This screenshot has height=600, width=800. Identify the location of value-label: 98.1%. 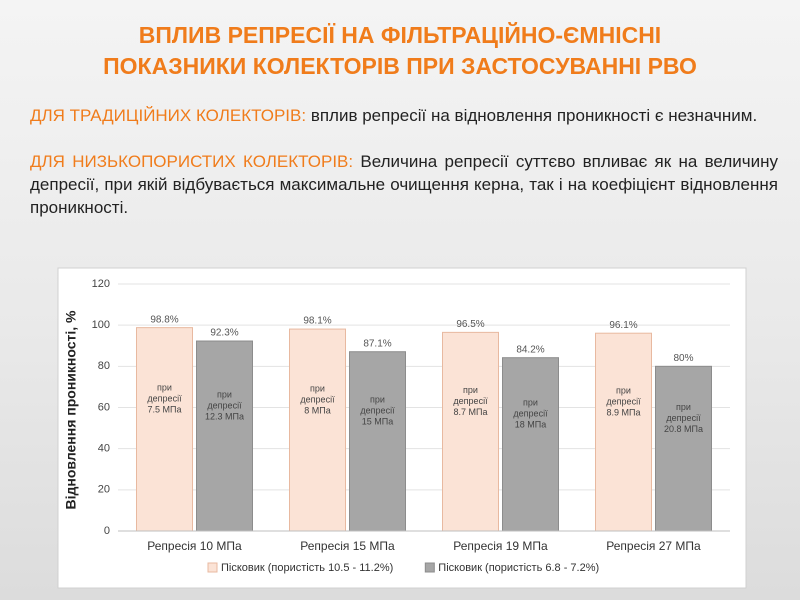
(317, 321).